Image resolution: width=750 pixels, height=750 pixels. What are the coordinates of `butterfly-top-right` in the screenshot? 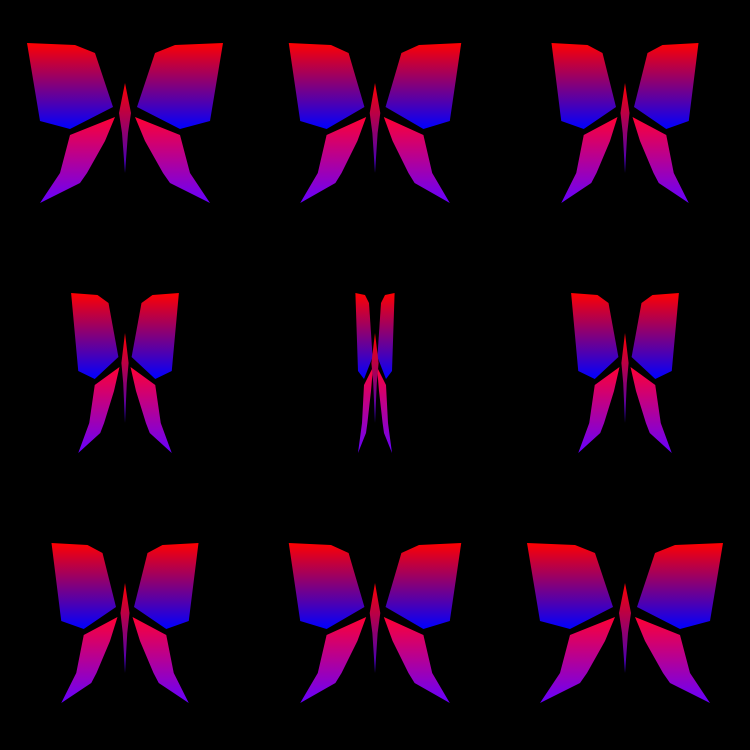 It's located at (625, 123).